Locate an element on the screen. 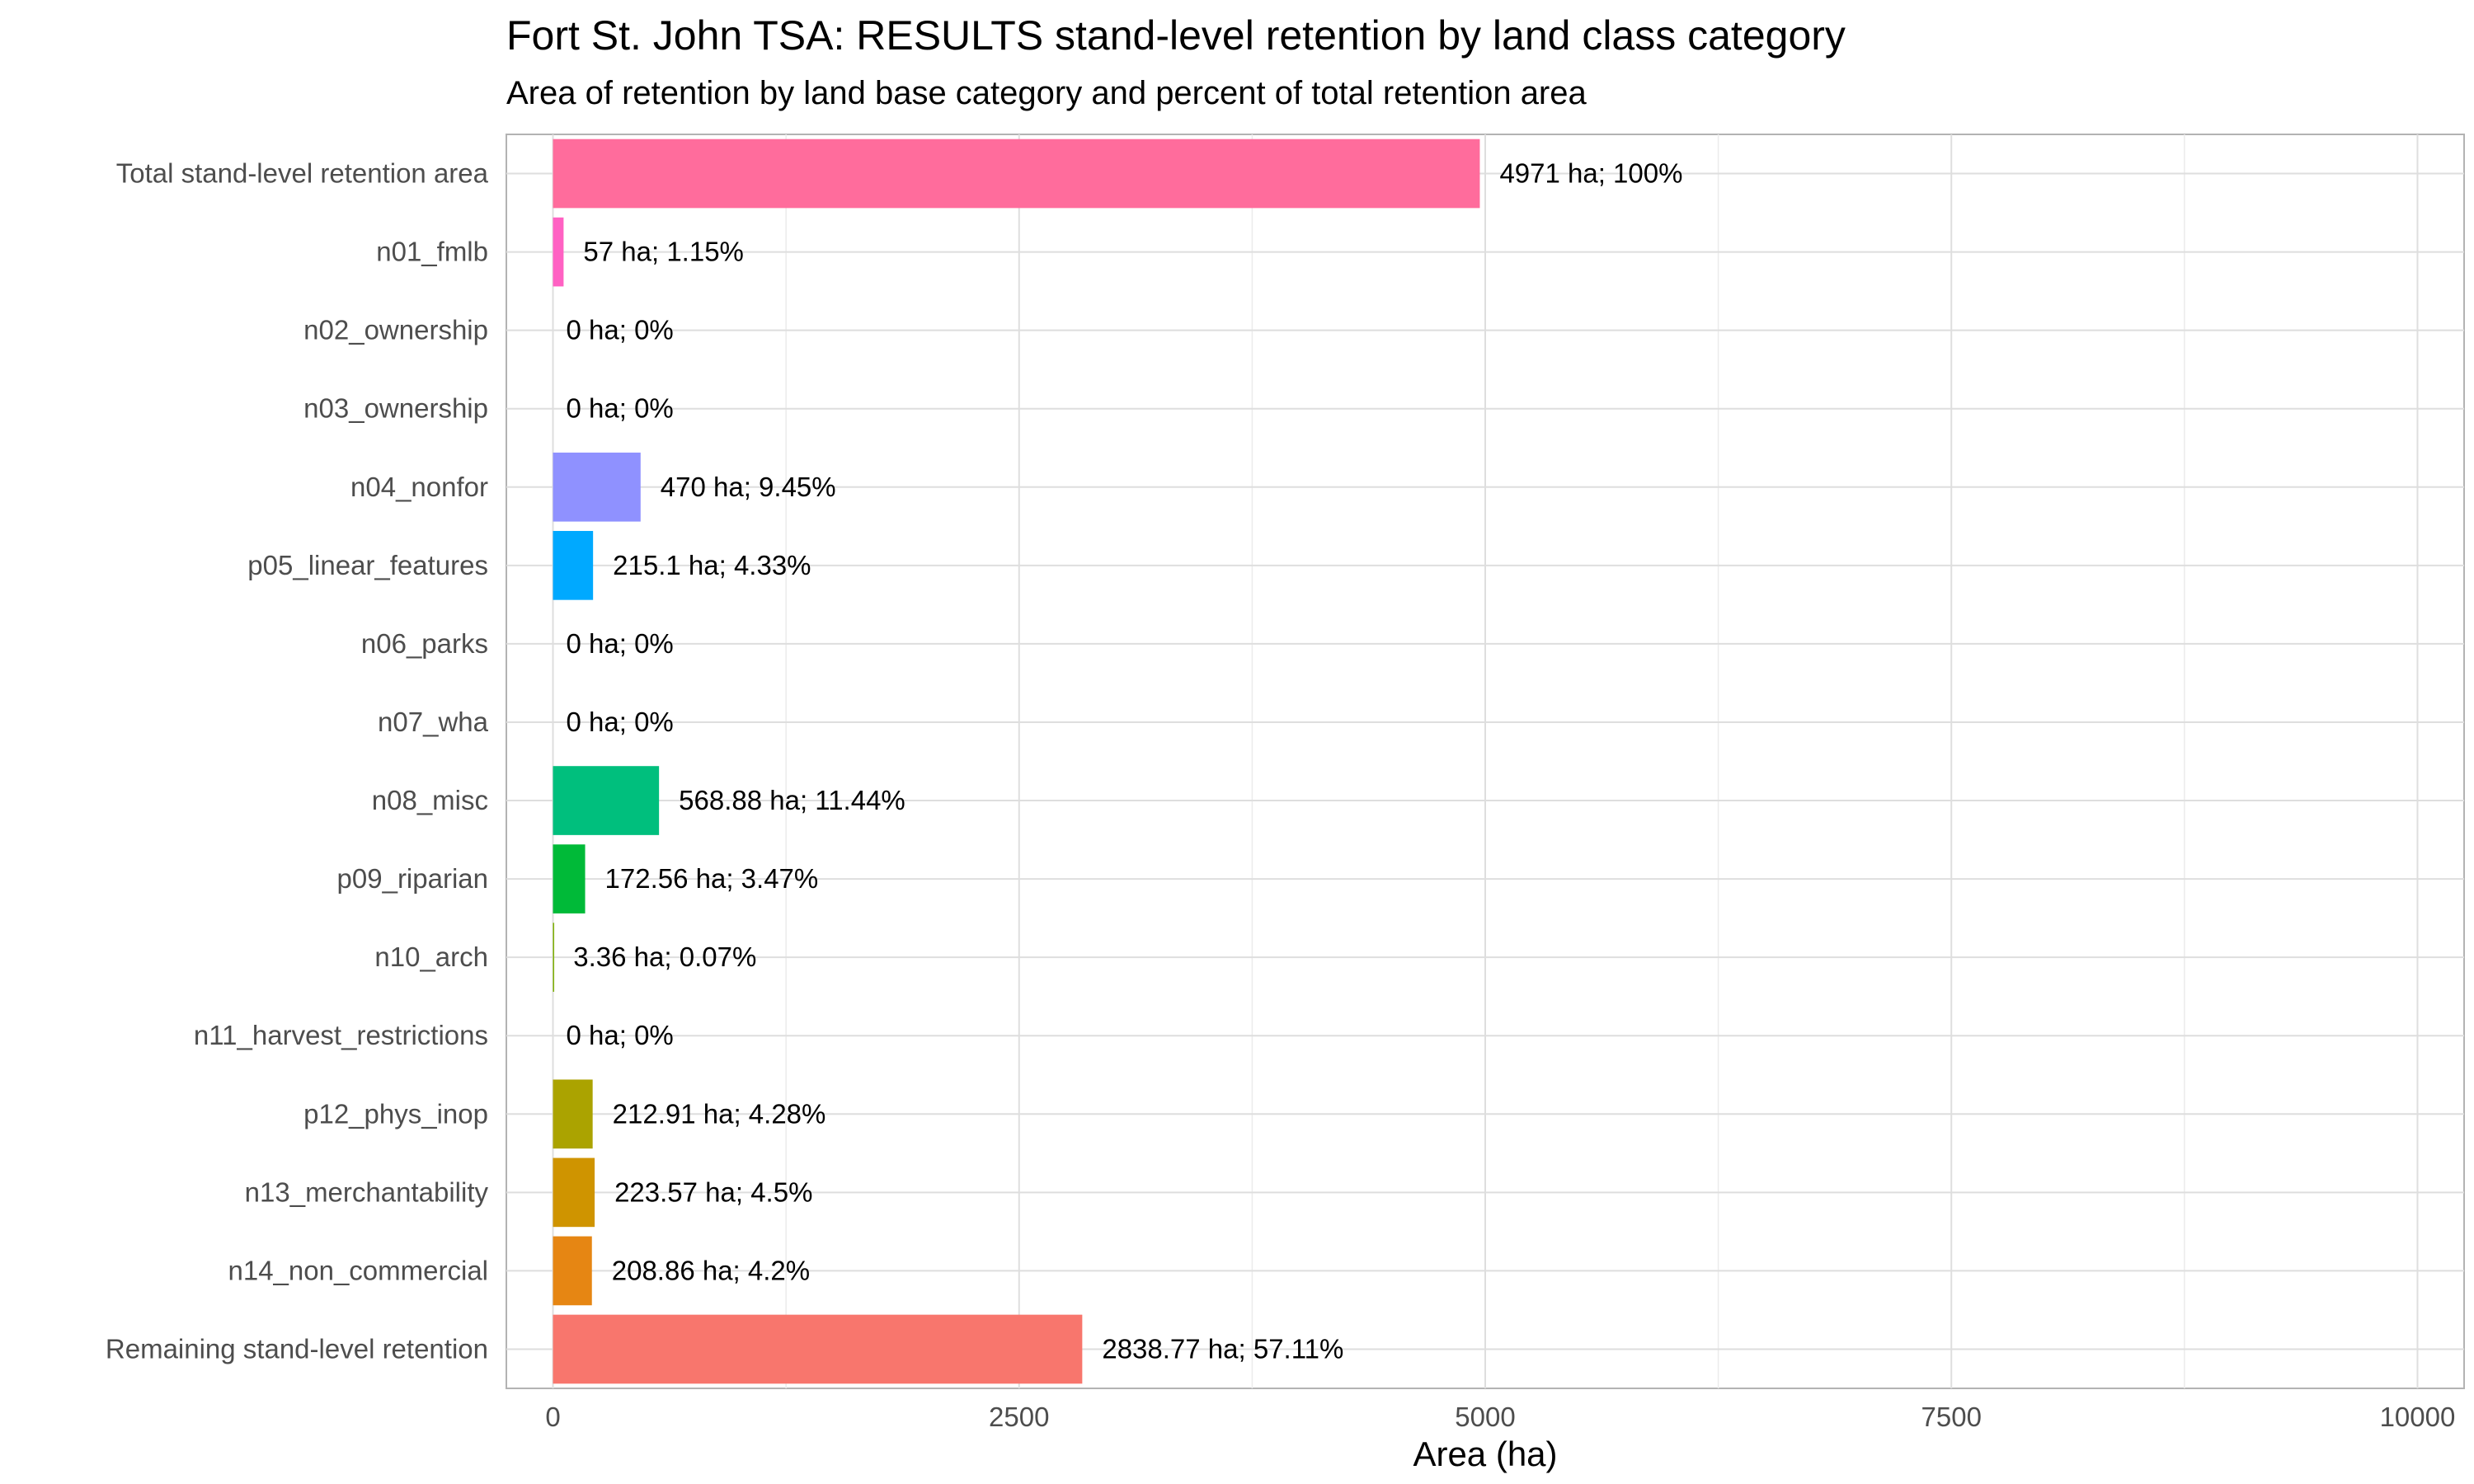  category-label: n13_merchantability is located at coordinates (367, 1191).